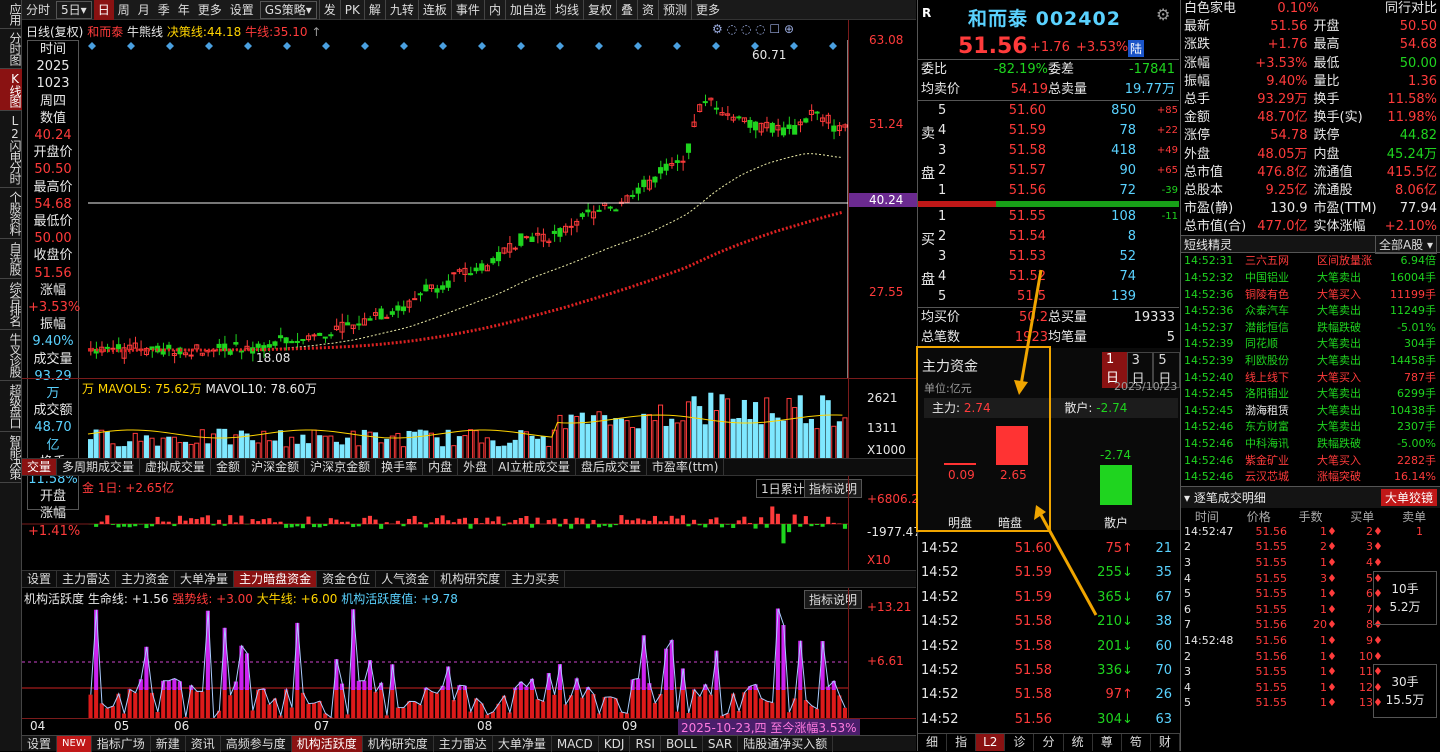 The image size is (1440, 752). I want to click on toolbar-item: 连板, so click(434, 10).